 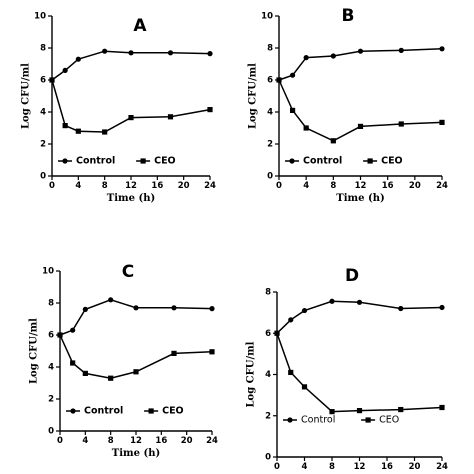 I want to click on panel-letter: B, so click(x=348, y=16).